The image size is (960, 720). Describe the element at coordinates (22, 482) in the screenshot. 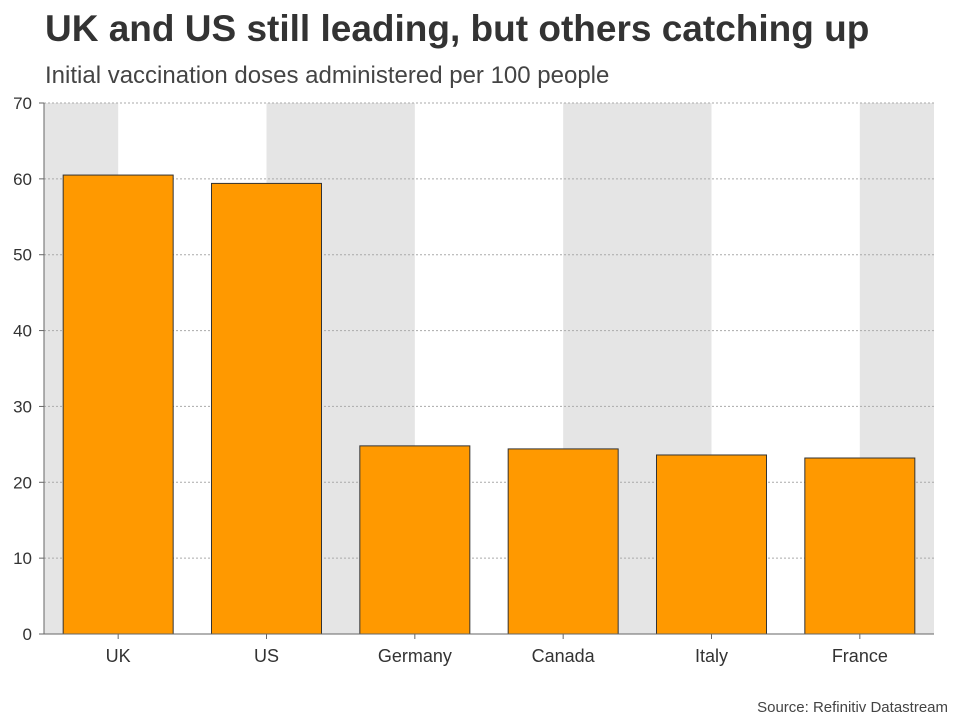

I see `y-tick-label: 20` at that location.